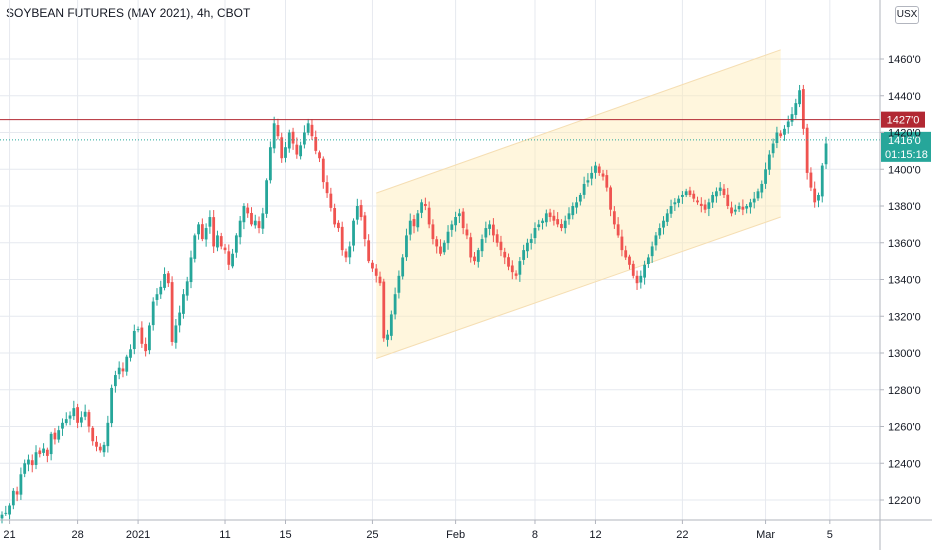  Describe the element at coordinates (904, 391) in the screenshot. I see `y-tick-label: 1280'0` at that location.